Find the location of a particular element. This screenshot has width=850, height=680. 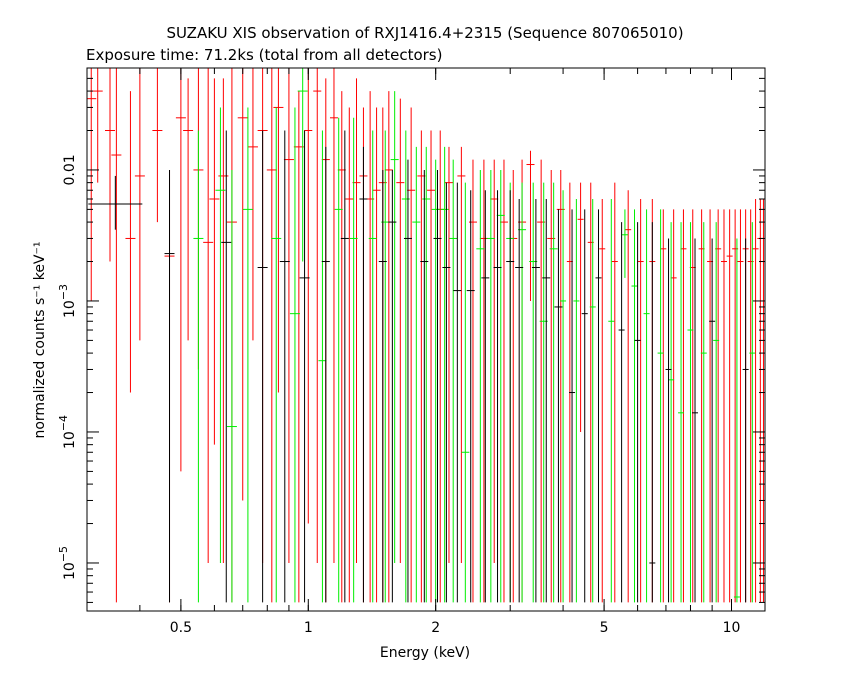

x-tick-label: 0.5 is located at coordinates (181, 628).